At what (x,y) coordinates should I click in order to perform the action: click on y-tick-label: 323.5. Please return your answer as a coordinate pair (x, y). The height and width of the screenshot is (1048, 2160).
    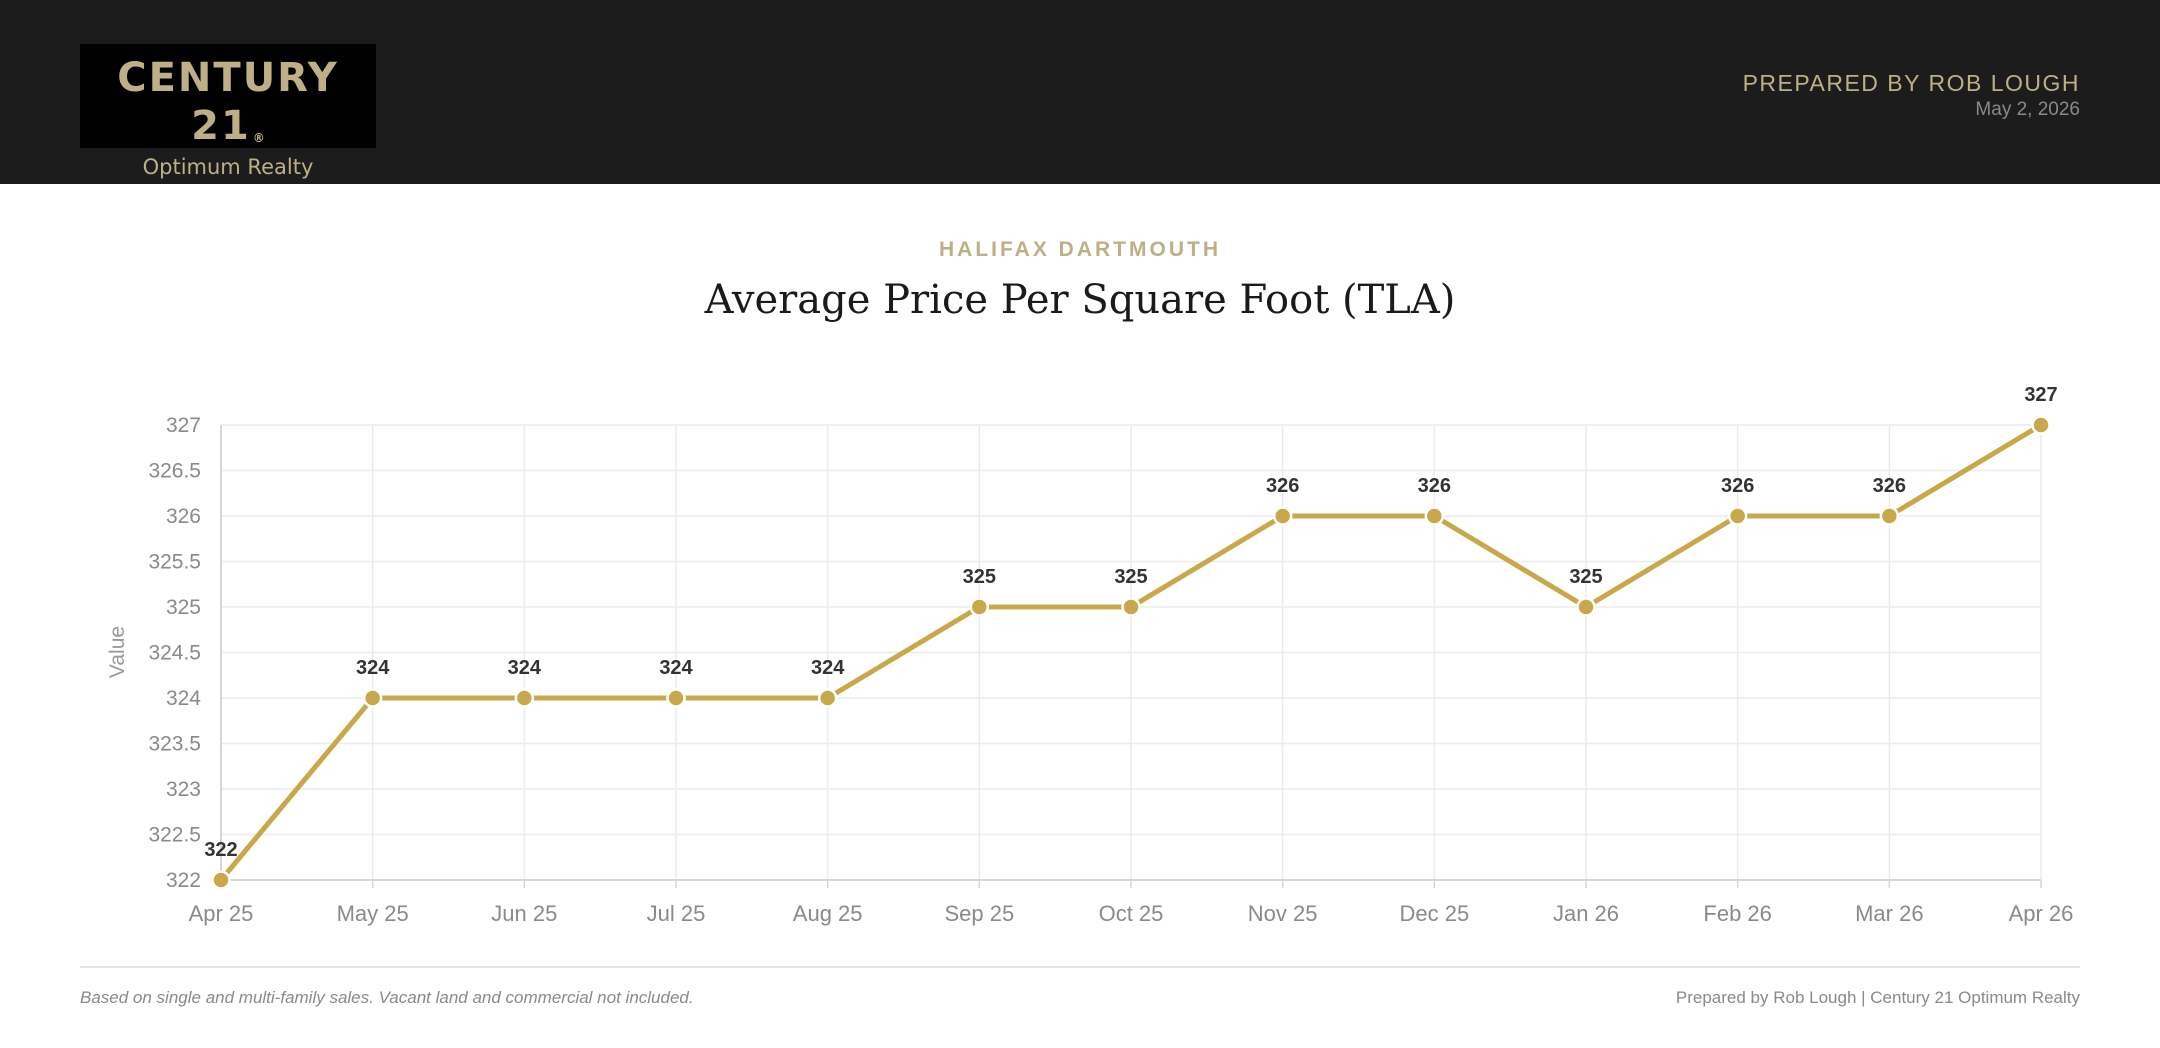
    Looking at the image, I should click on (174, 744).